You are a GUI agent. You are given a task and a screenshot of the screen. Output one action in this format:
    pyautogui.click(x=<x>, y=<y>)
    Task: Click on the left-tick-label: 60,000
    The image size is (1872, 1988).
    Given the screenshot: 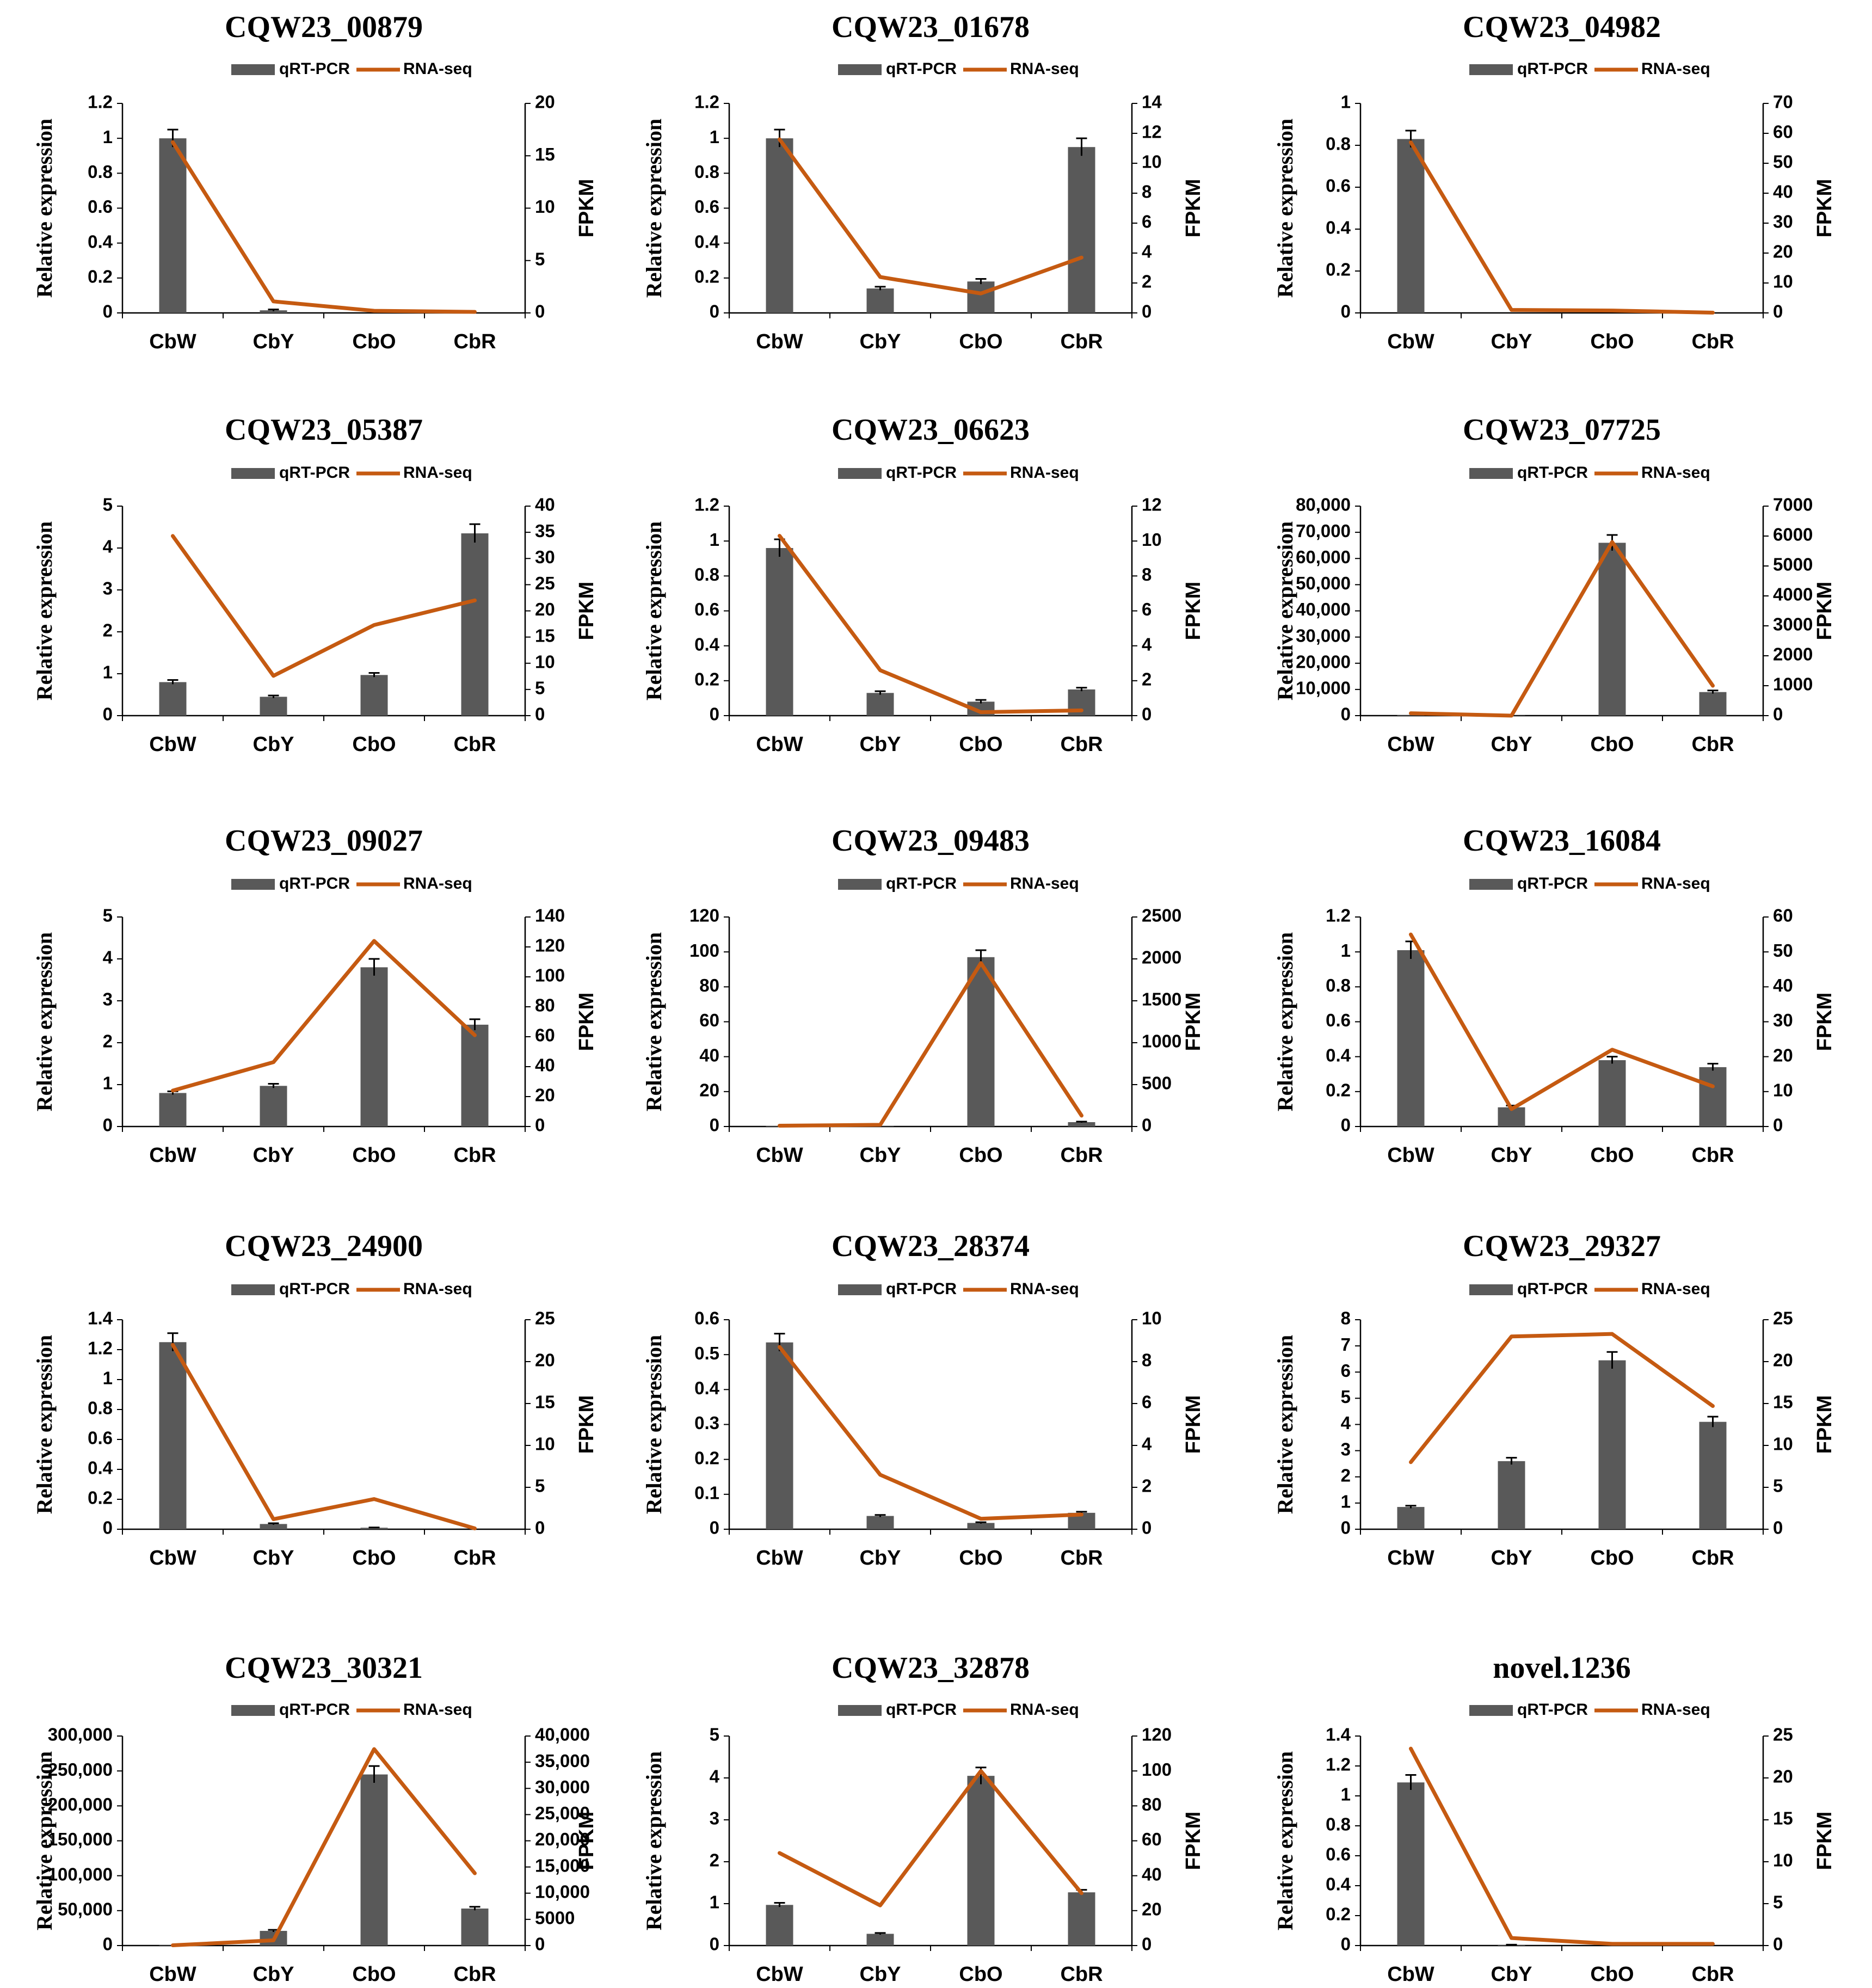 What is the action you would take?
    pyautogui.click(x=1323, y=557)
    